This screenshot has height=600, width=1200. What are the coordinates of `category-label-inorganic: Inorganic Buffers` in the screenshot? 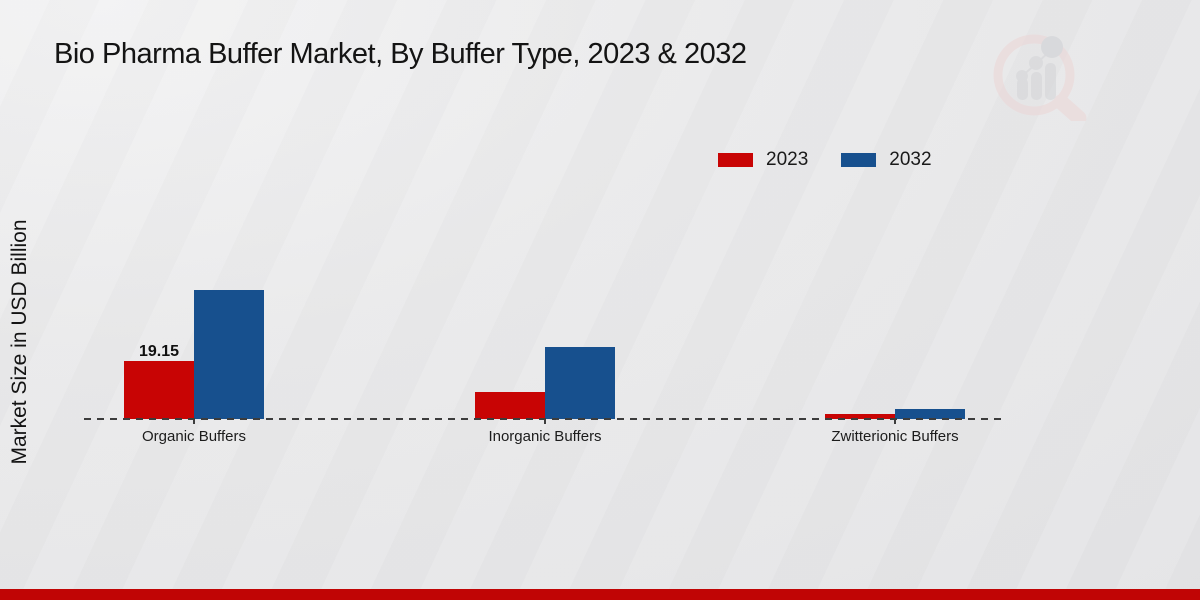 It's located at (545, 436).